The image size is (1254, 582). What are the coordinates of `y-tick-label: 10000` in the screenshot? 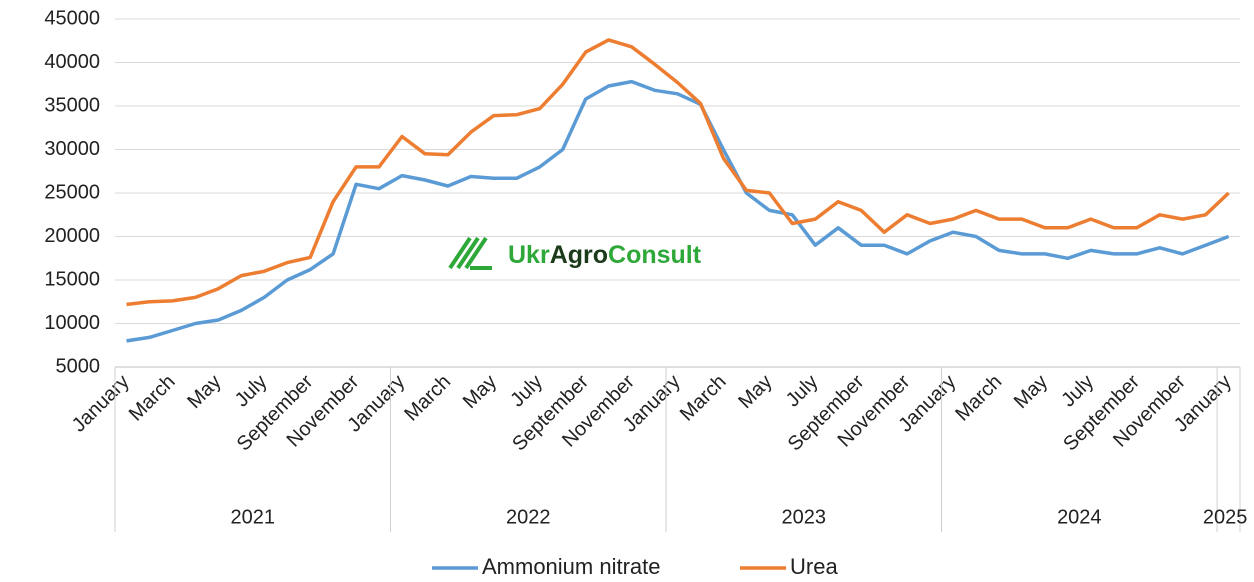 It's located at (72, 323).